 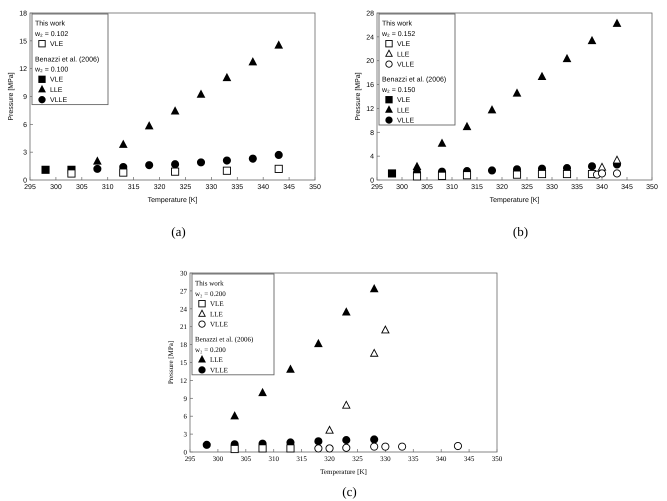 I want to click on text: (c), so click(x=349, y=491).